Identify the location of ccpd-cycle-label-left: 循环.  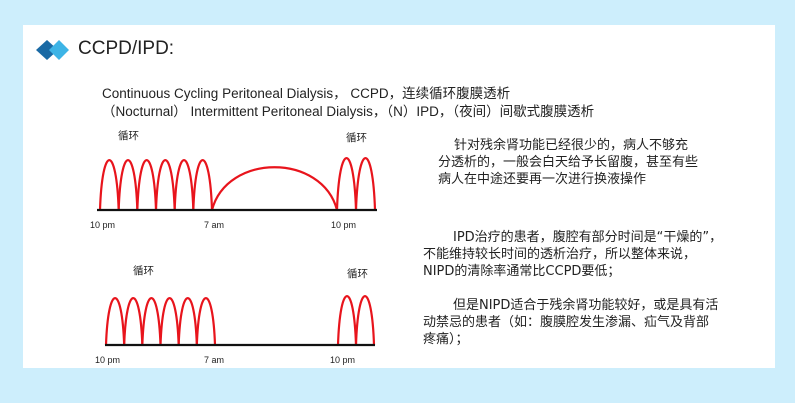
(128, 136).